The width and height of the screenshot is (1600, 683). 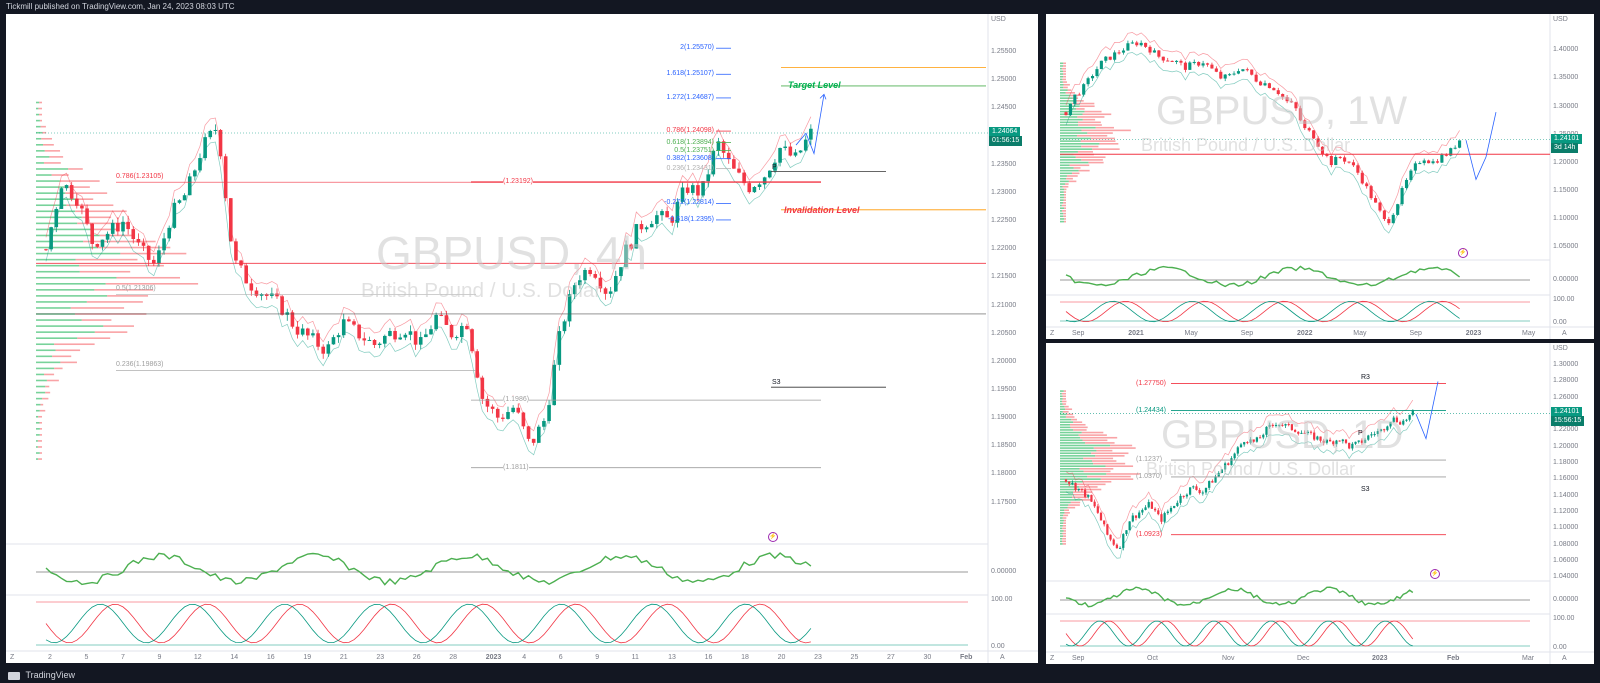 What do you see at coordinates (1566, 246) in the screenshot?
I see `price-tick-label: 1.05000` at bounding box center [1566, 246].